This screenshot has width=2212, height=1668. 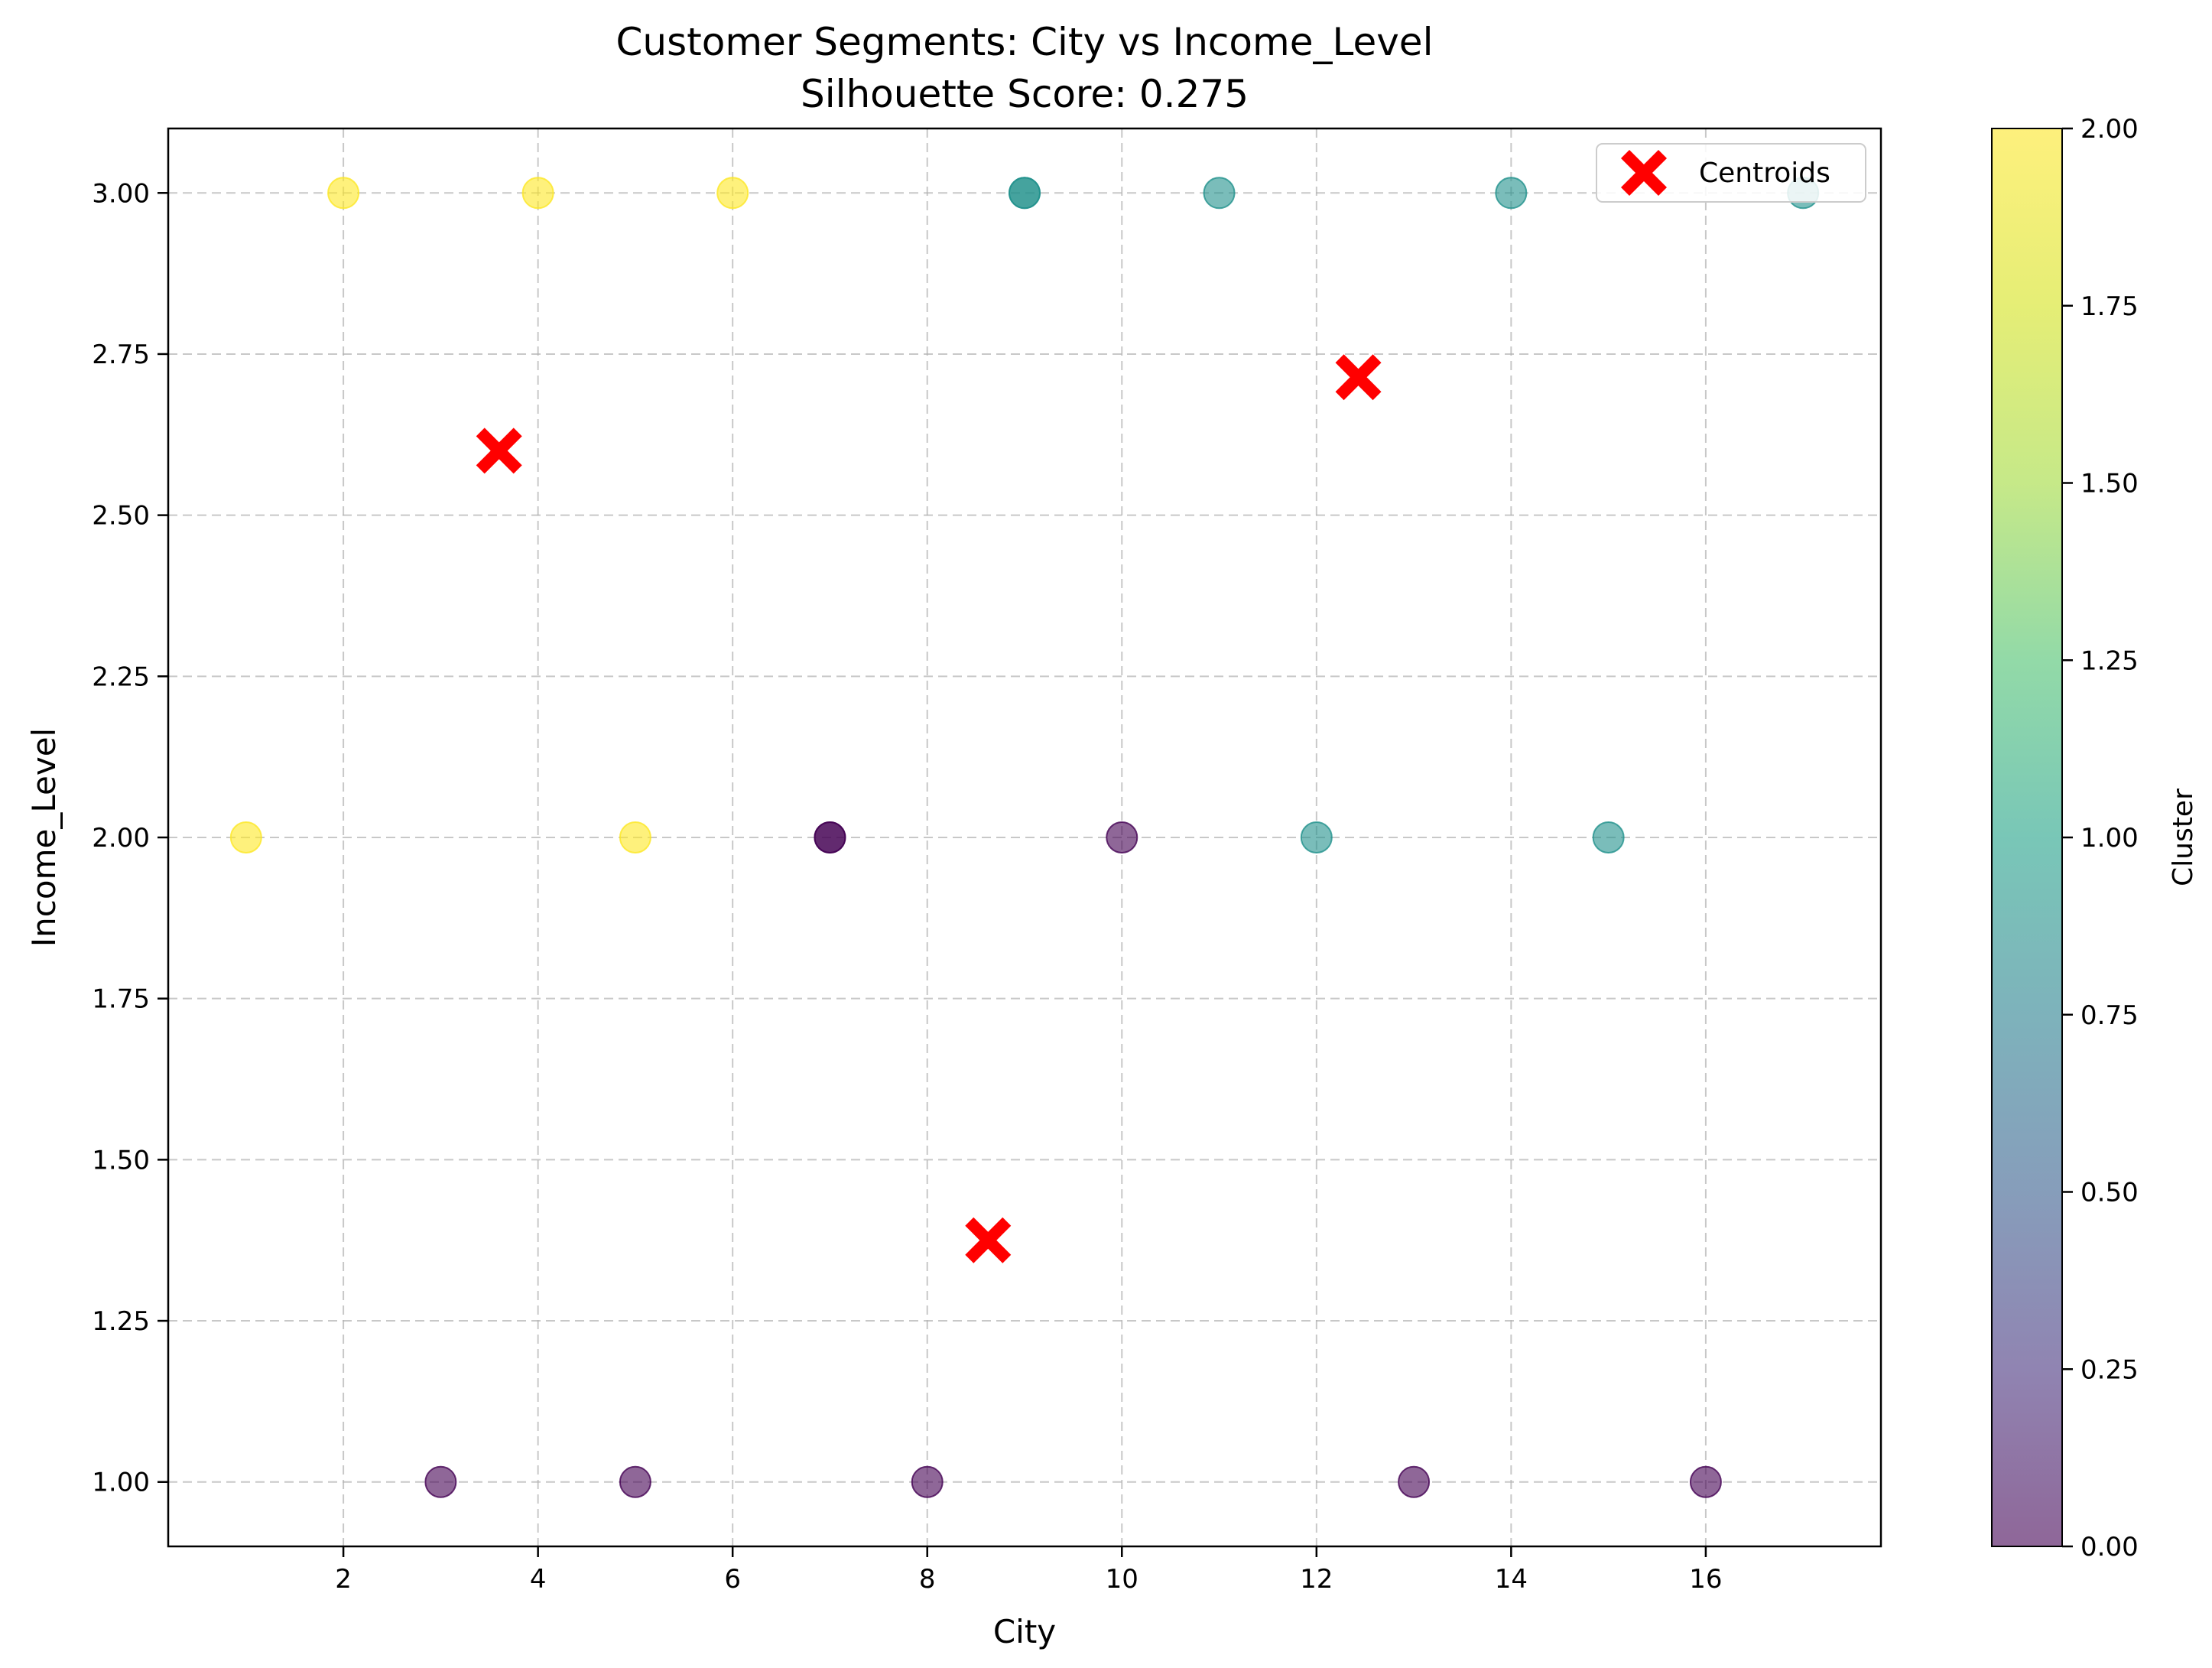 I want to click on colorbar-tick-label: 0.00, so click(x=2109, y=1547).